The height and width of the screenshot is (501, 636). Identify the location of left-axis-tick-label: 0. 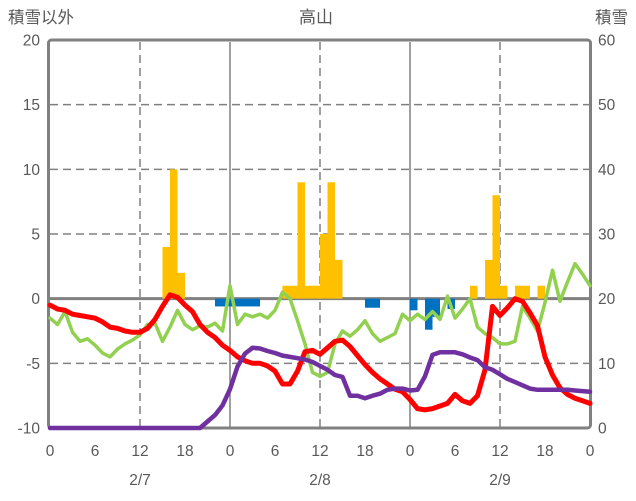
(35, 299).